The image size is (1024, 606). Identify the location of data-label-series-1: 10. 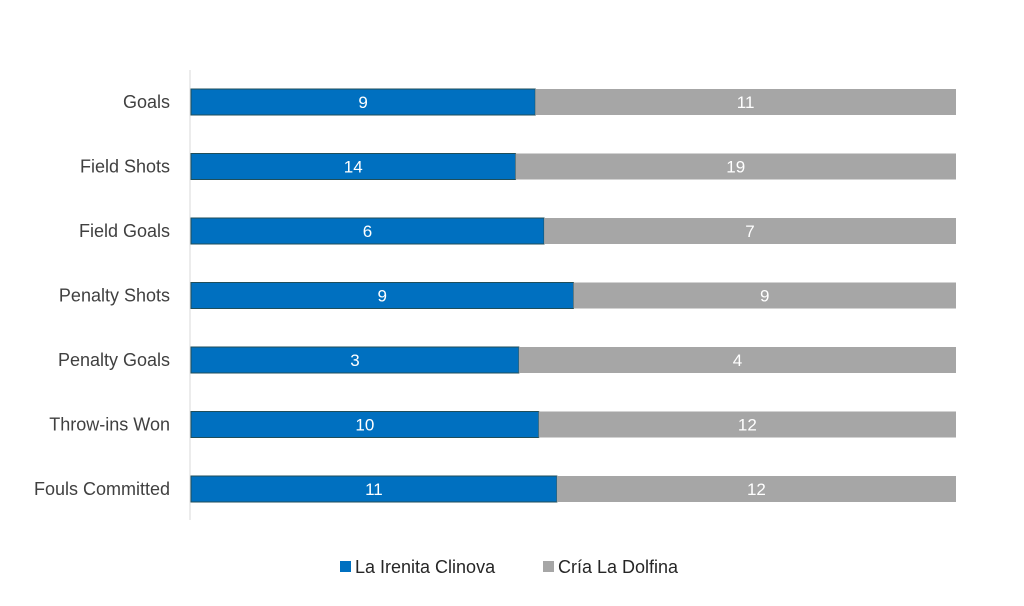
(364, 425).